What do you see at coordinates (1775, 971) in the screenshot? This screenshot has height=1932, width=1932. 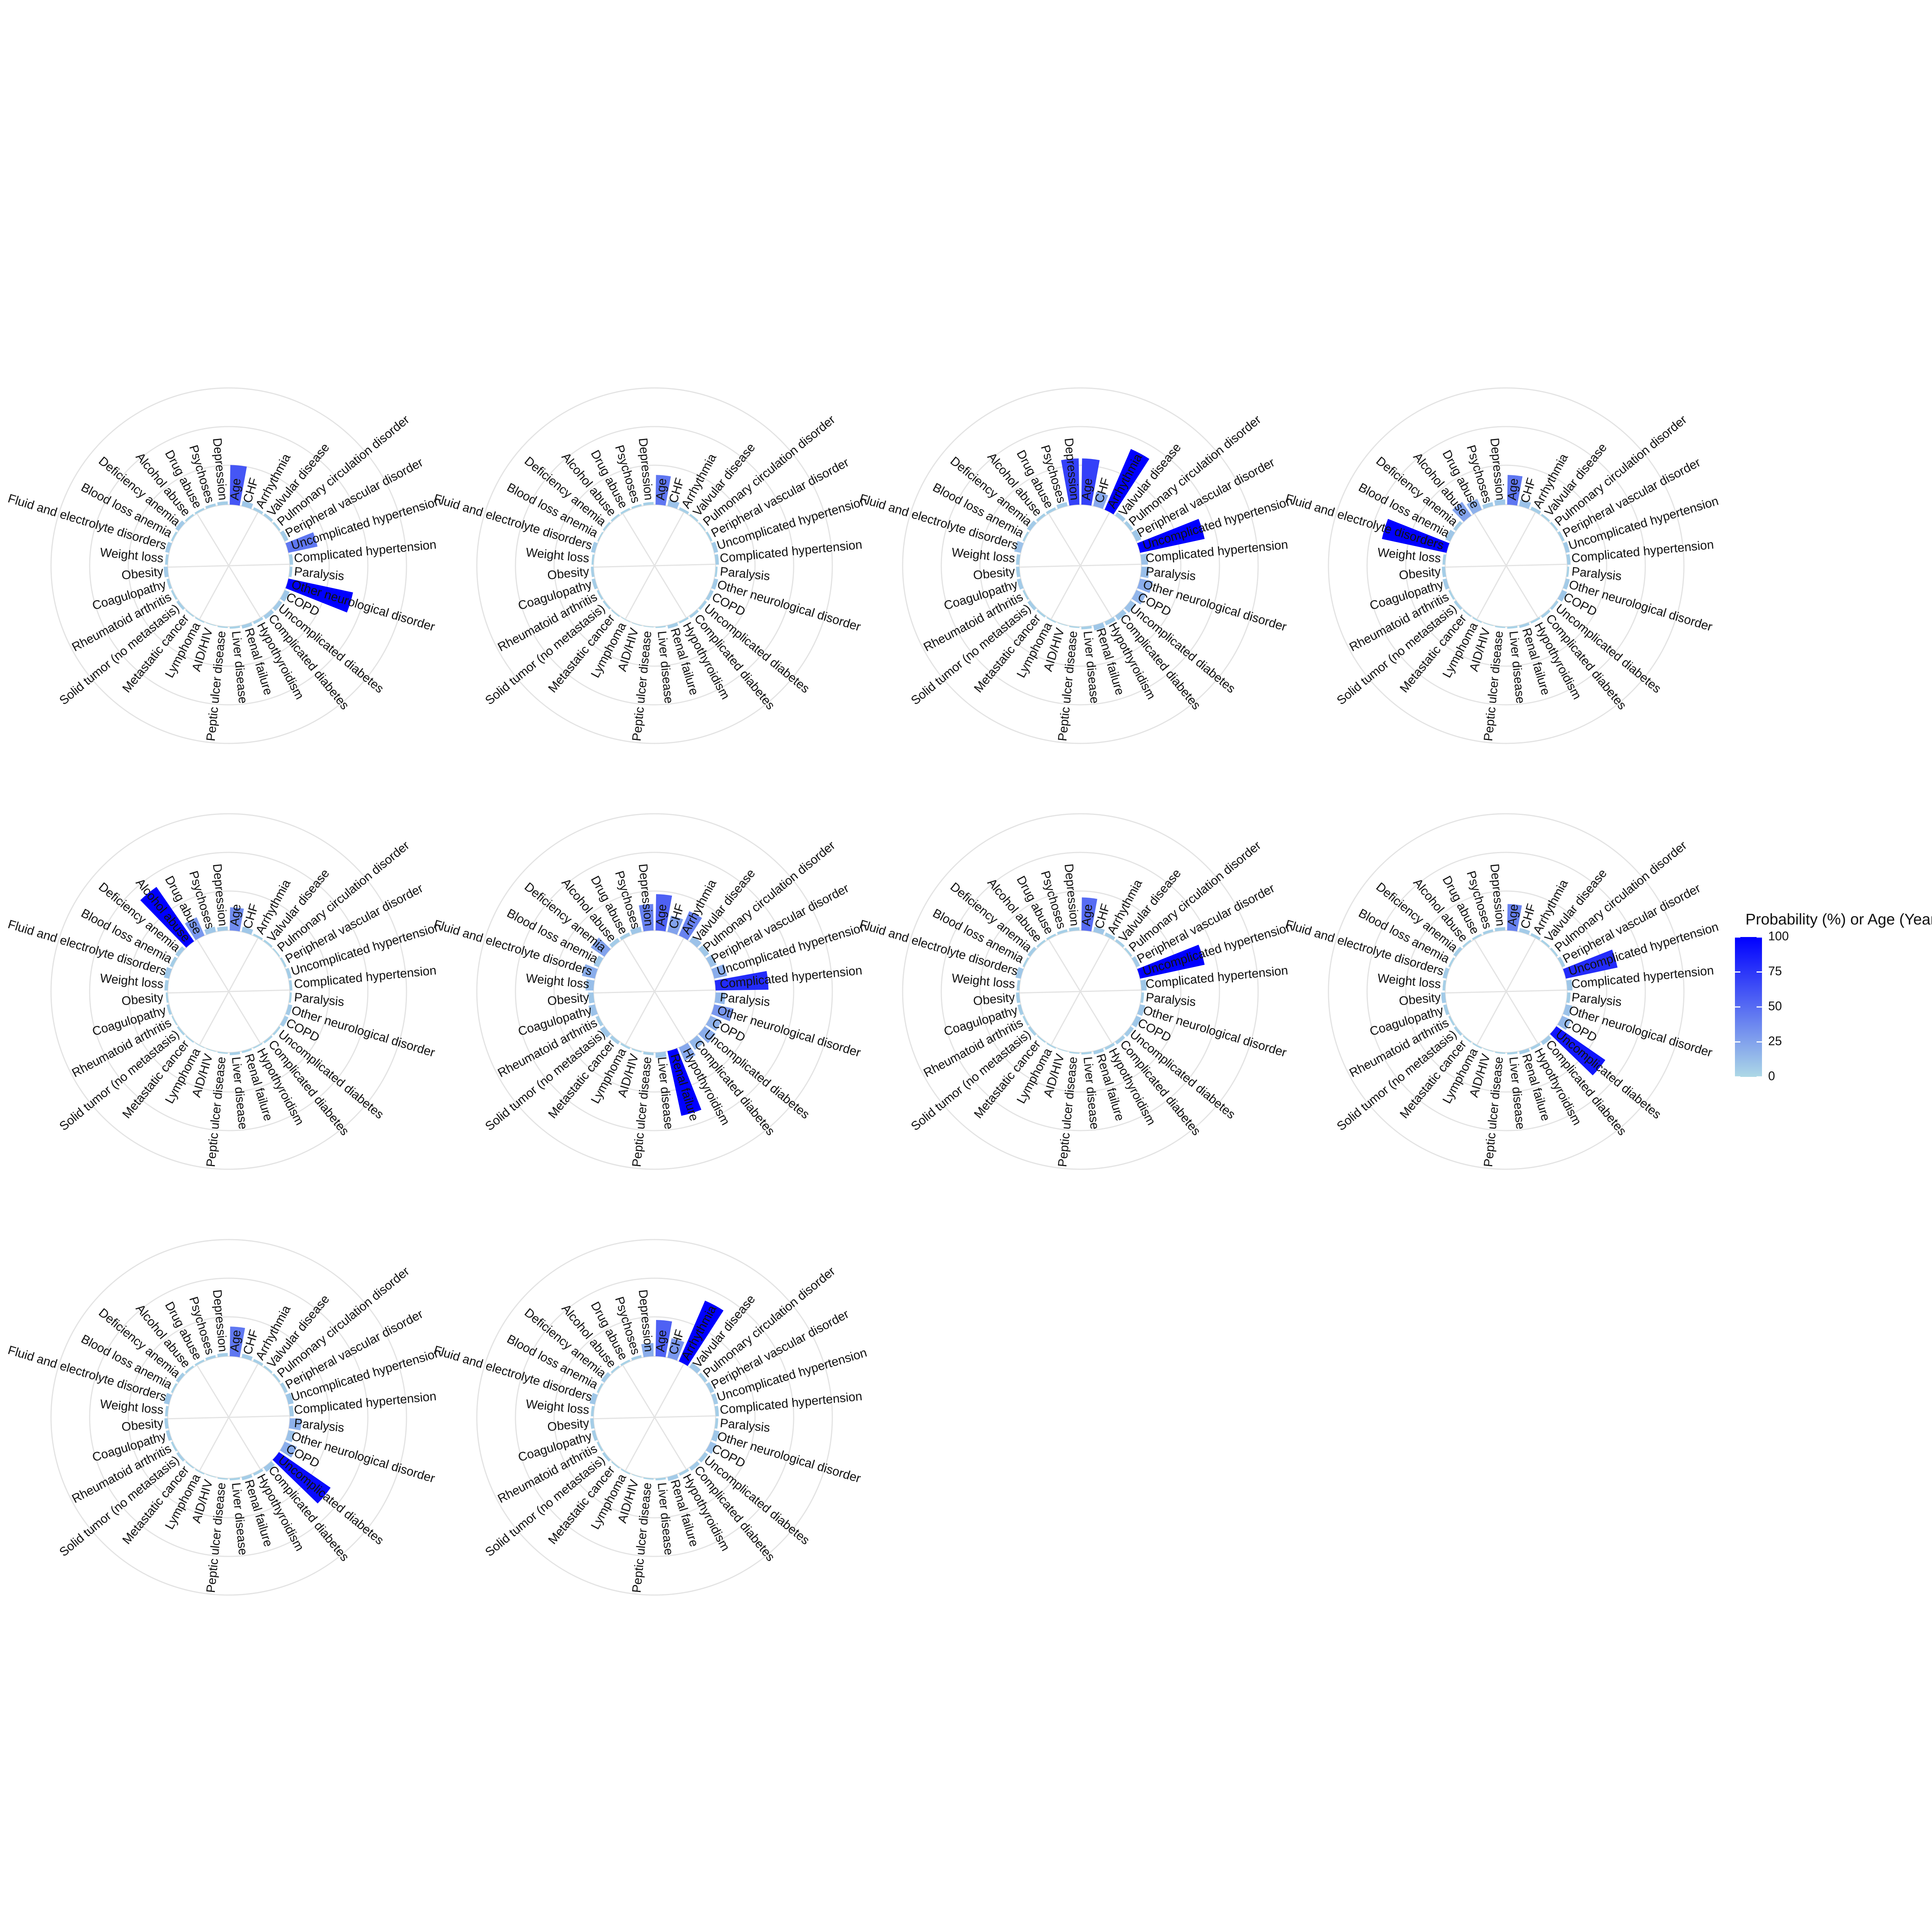 I see `colorbar-tick-label: 75` at bounding box center [1775, 971].